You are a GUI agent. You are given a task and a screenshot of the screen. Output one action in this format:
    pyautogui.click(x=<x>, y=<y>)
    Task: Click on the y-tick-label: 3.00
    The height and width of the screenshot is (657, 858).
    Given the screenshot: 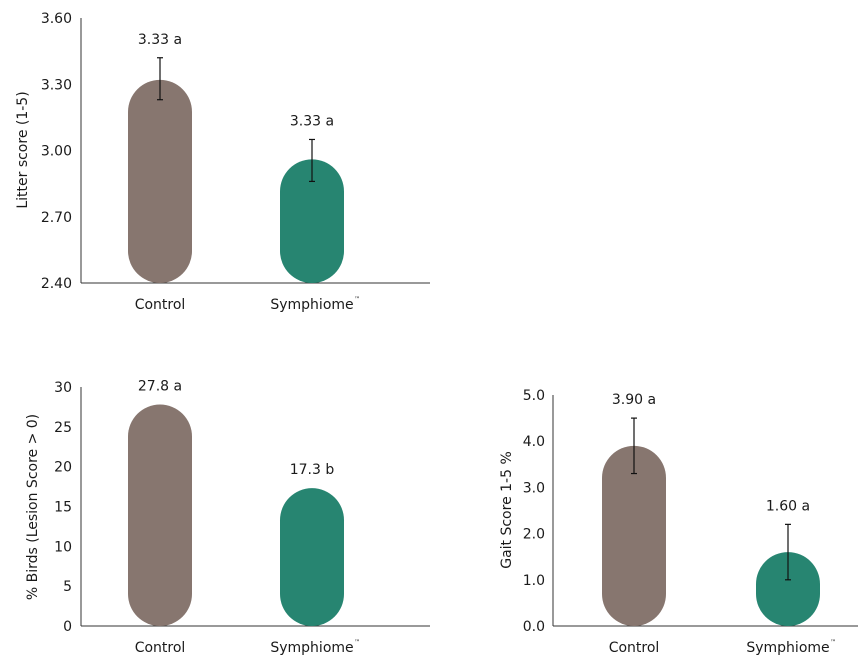 What is the action you would take?
    pyautogui.click(x=56, y=152)
    